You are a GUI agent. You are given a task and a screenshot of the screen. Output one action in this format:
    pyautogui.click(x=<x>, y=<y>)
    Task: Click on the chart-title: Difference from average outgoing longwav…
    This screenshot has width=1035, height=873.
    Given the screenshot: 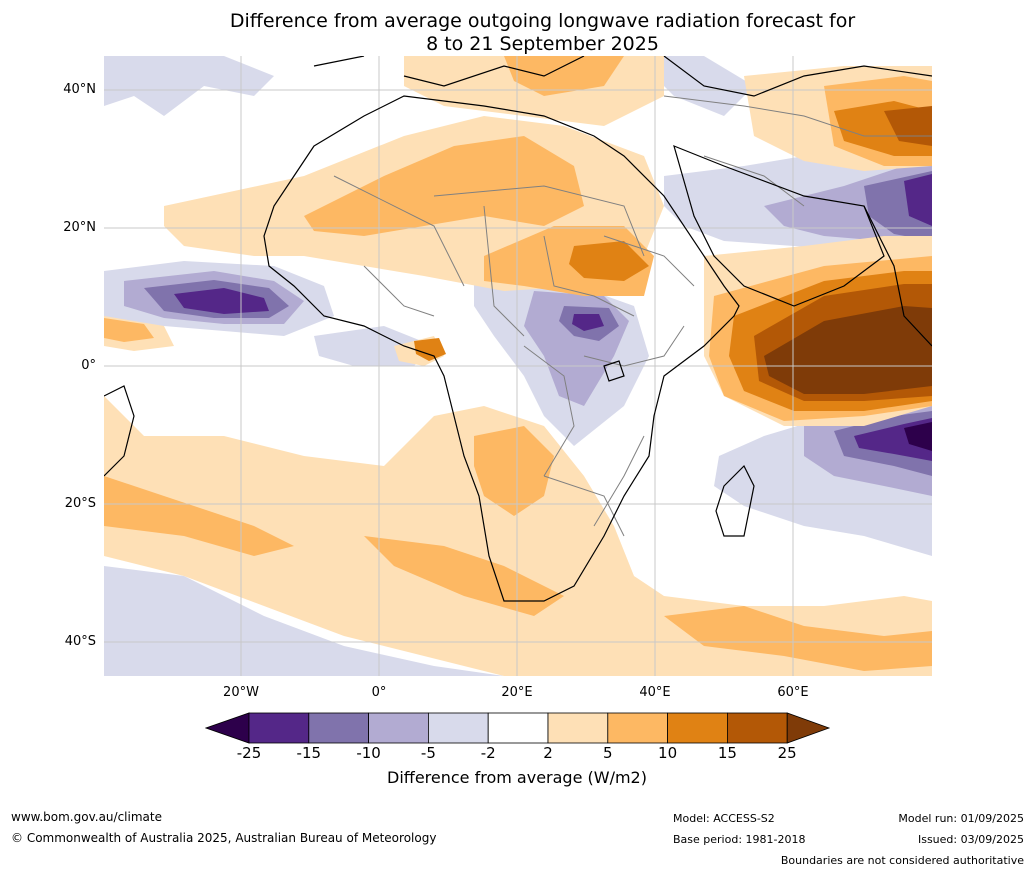 What is the action you would take?
    pyautogui.click(x=517, y=33)
    